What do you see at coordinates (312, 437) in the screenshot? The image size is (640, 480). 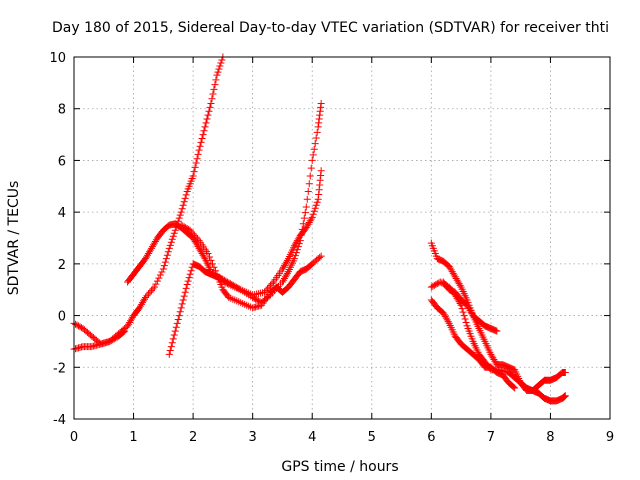 I see `x-tick-label: 4` at bounding box center [312, 437].